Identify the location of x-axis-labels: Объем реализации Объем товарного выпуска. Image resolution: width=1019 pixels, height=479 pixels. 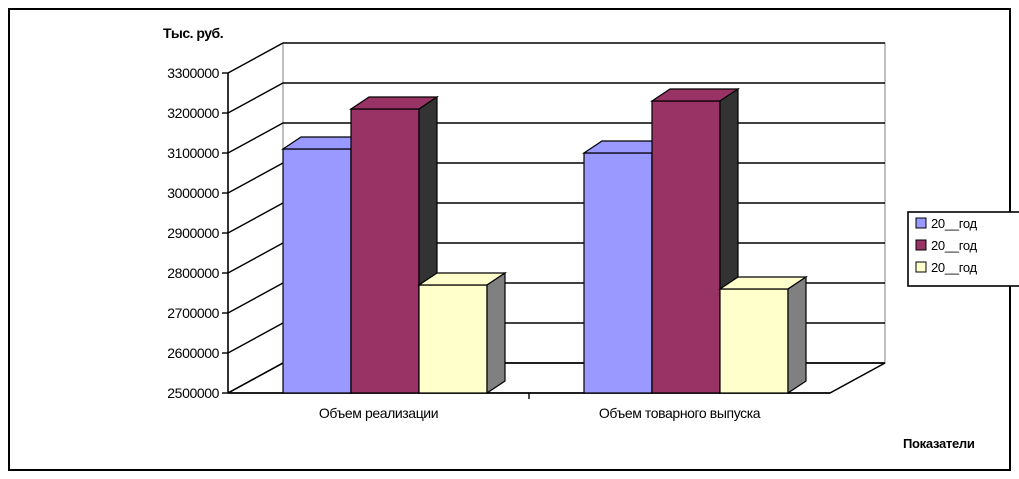
(540, 413).